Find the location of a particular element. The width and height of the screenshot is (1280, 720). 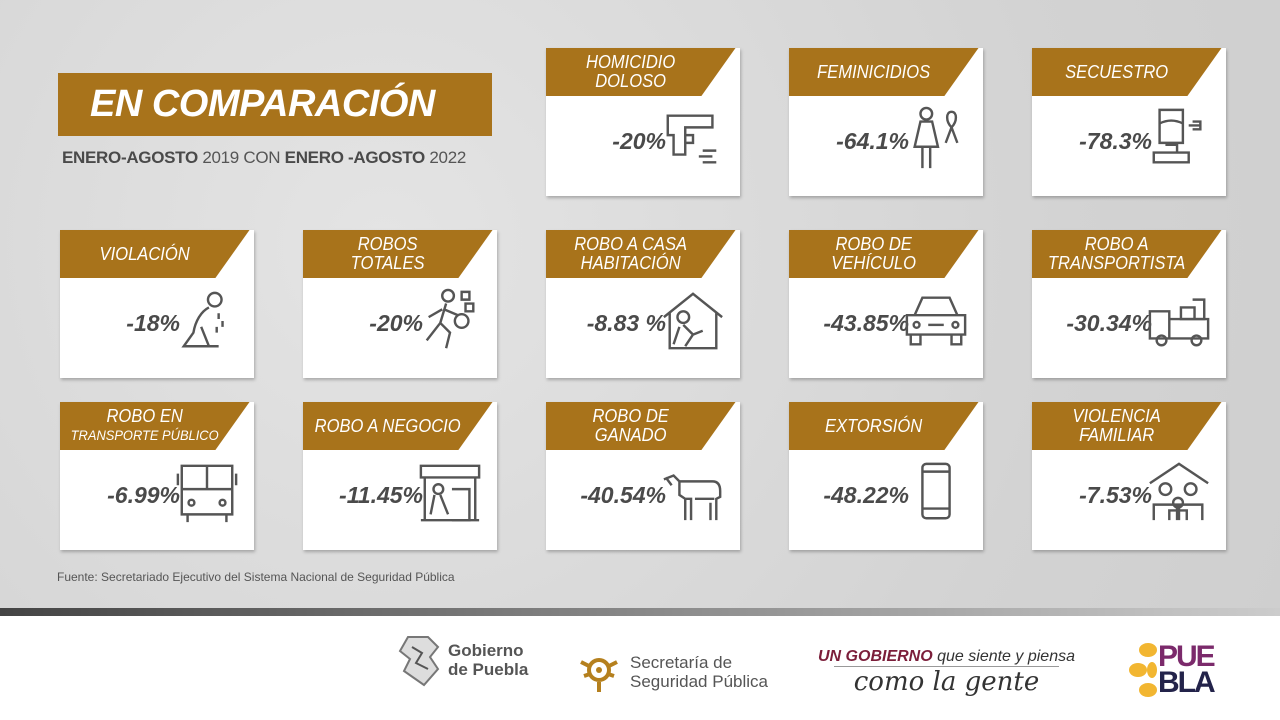

card-header: ROBO A NEGOCIO is located at coordinates (398, 426).